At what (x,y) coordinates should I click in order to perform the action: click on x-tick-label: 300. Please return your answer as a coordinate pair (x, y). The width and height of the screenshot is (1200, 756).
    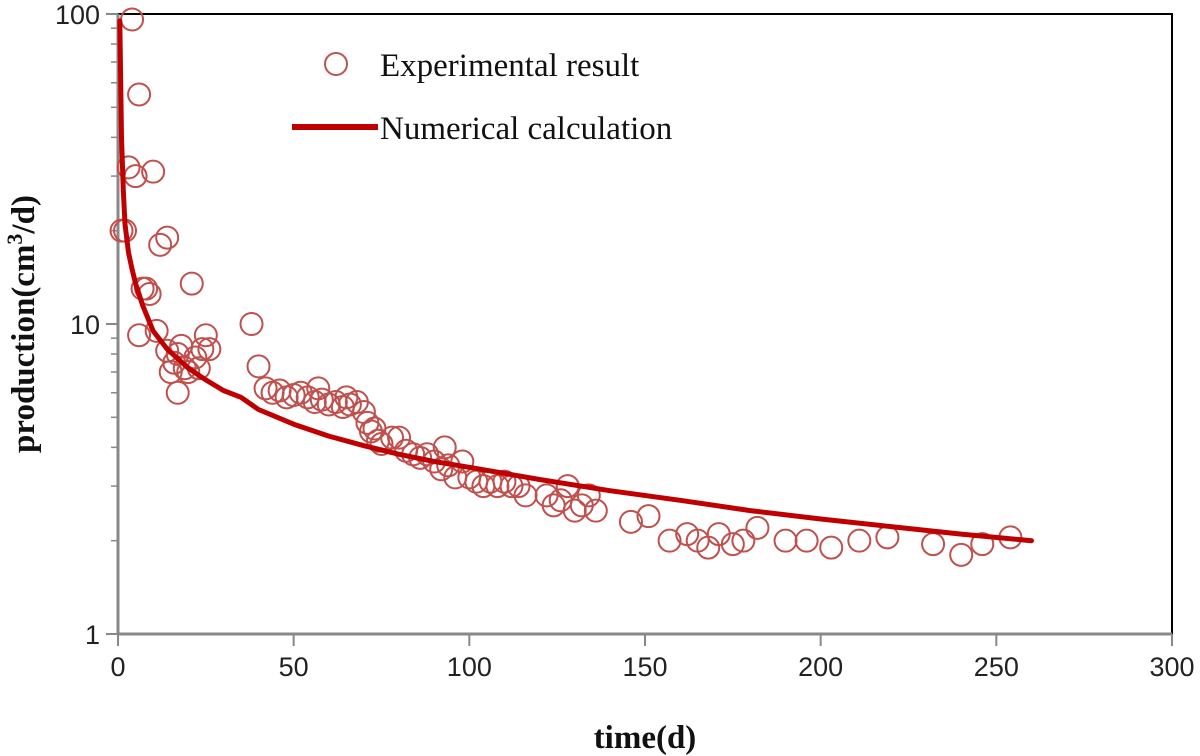
    Looking at the image, I should click on (1171, 667).